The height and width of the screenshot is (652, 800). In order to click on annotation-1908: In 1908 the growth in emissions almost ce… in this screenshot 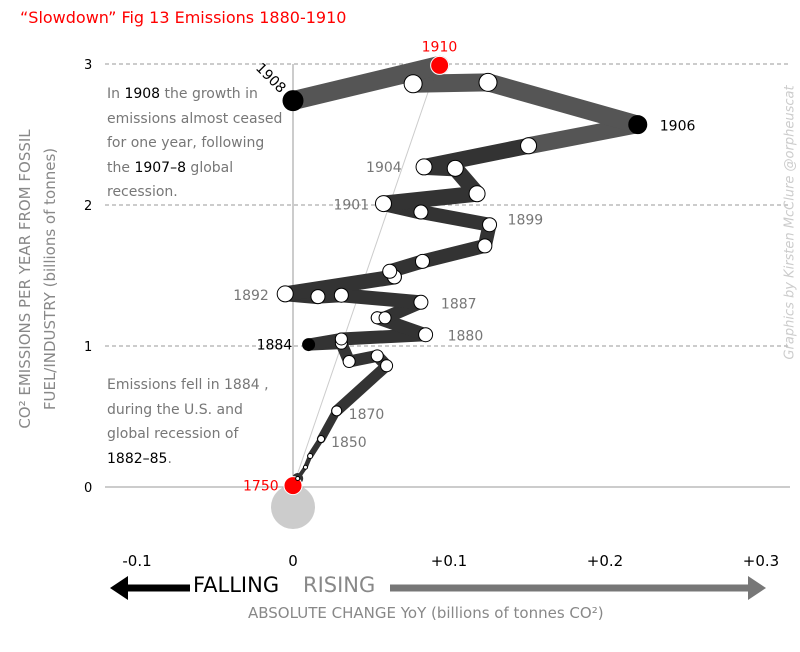, I will do `click(195, 143)`.